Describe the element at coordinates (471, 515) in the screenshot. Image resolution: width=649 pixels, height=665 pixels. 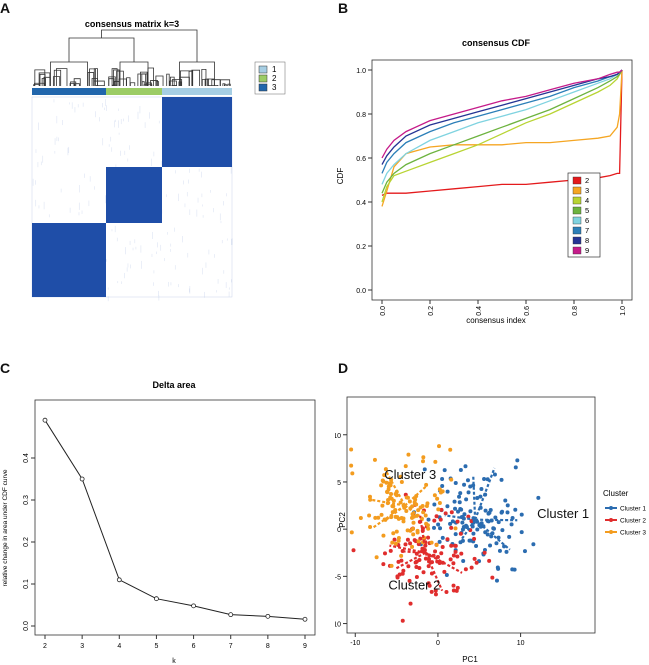
I see `pca-plot-frame` at that location.